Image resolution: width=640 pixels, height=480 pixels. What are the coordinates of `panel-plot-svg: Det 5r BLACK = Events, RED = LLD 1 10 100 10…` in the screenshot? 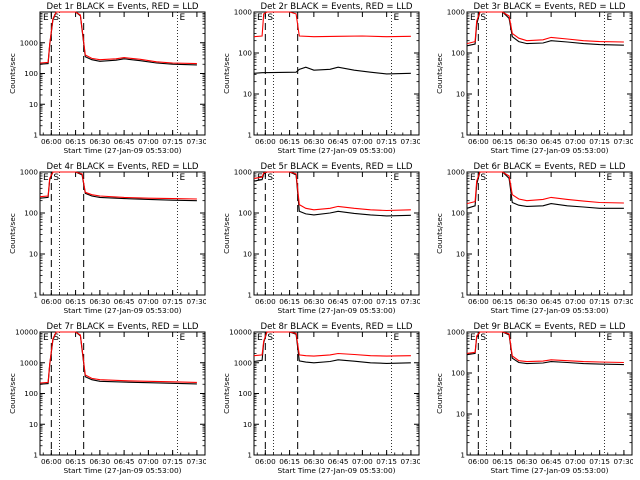 It's located at (321, 238).